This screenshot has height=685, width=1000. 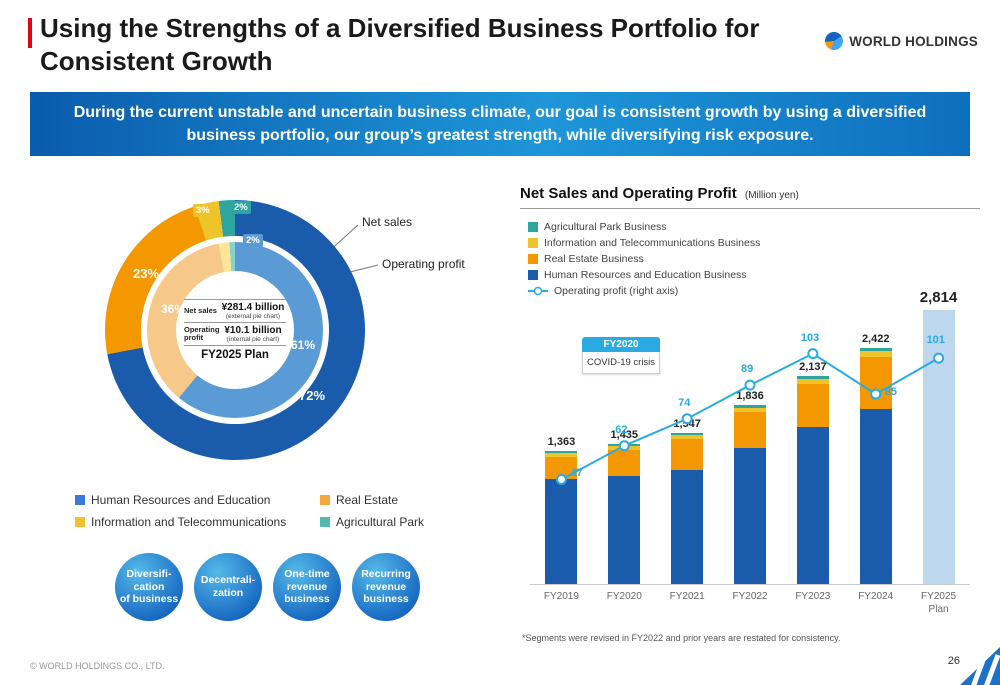 What do you see at coordinates (616, 291) in the screenshot?
I see `legend-label: Operating profit (right axis)` at bounding box center [616, 291].